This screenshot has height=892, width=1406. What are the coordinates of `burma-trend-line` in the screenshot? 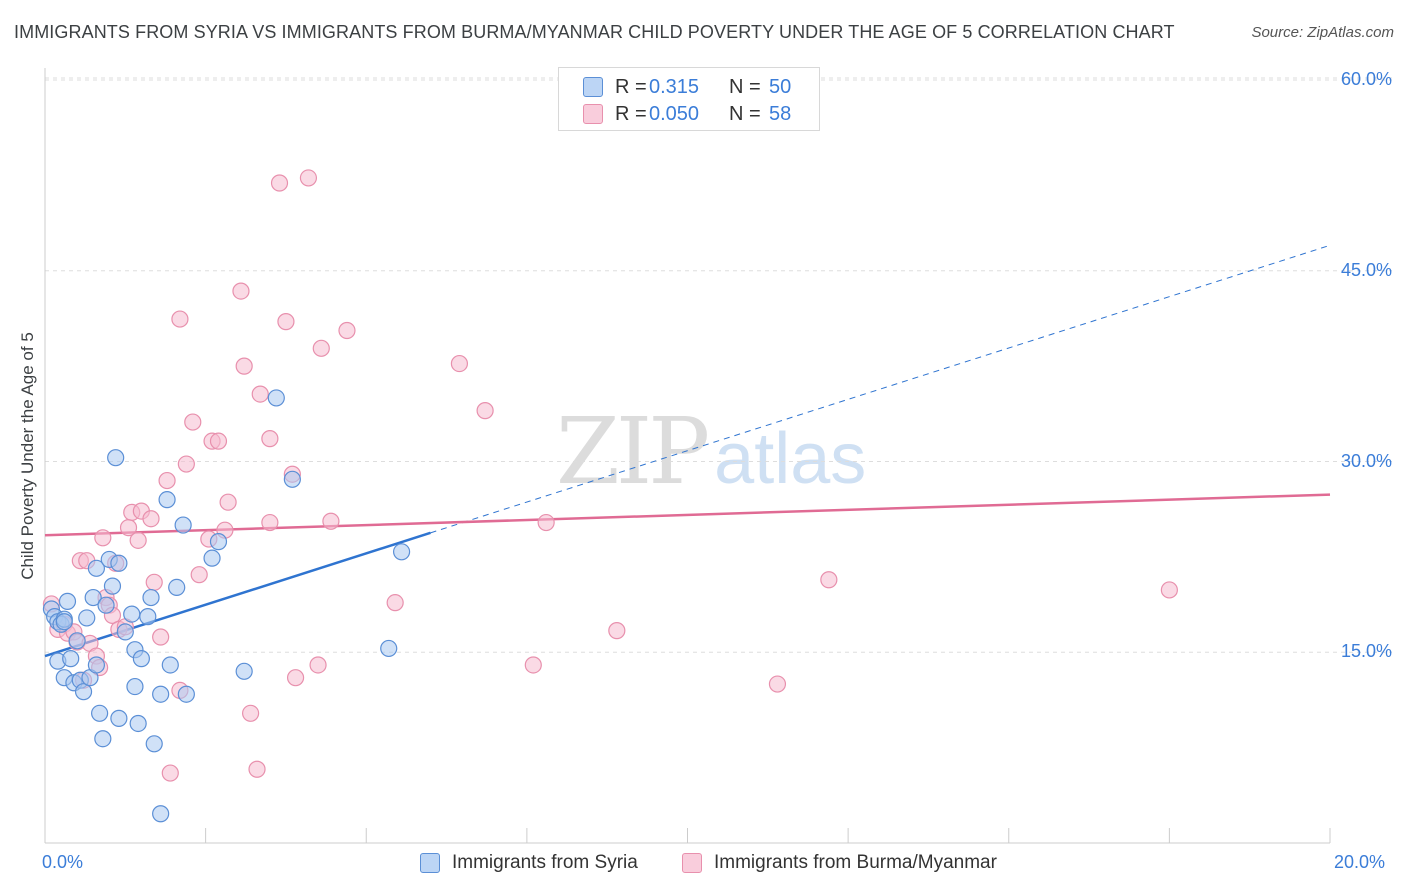 It's located at (687, 515).